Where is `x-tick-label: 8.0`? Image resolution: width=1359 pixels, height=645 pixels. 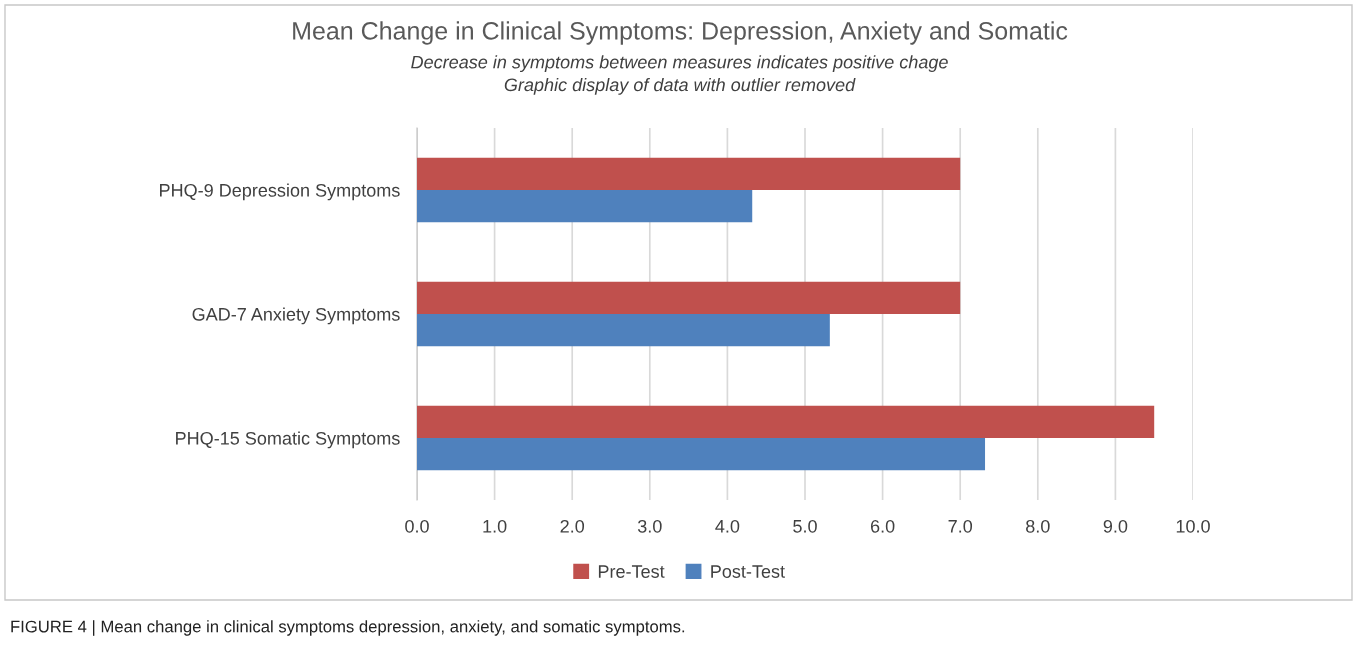
x-tick-label: 8.0 is located at coordinates (1038, 526).